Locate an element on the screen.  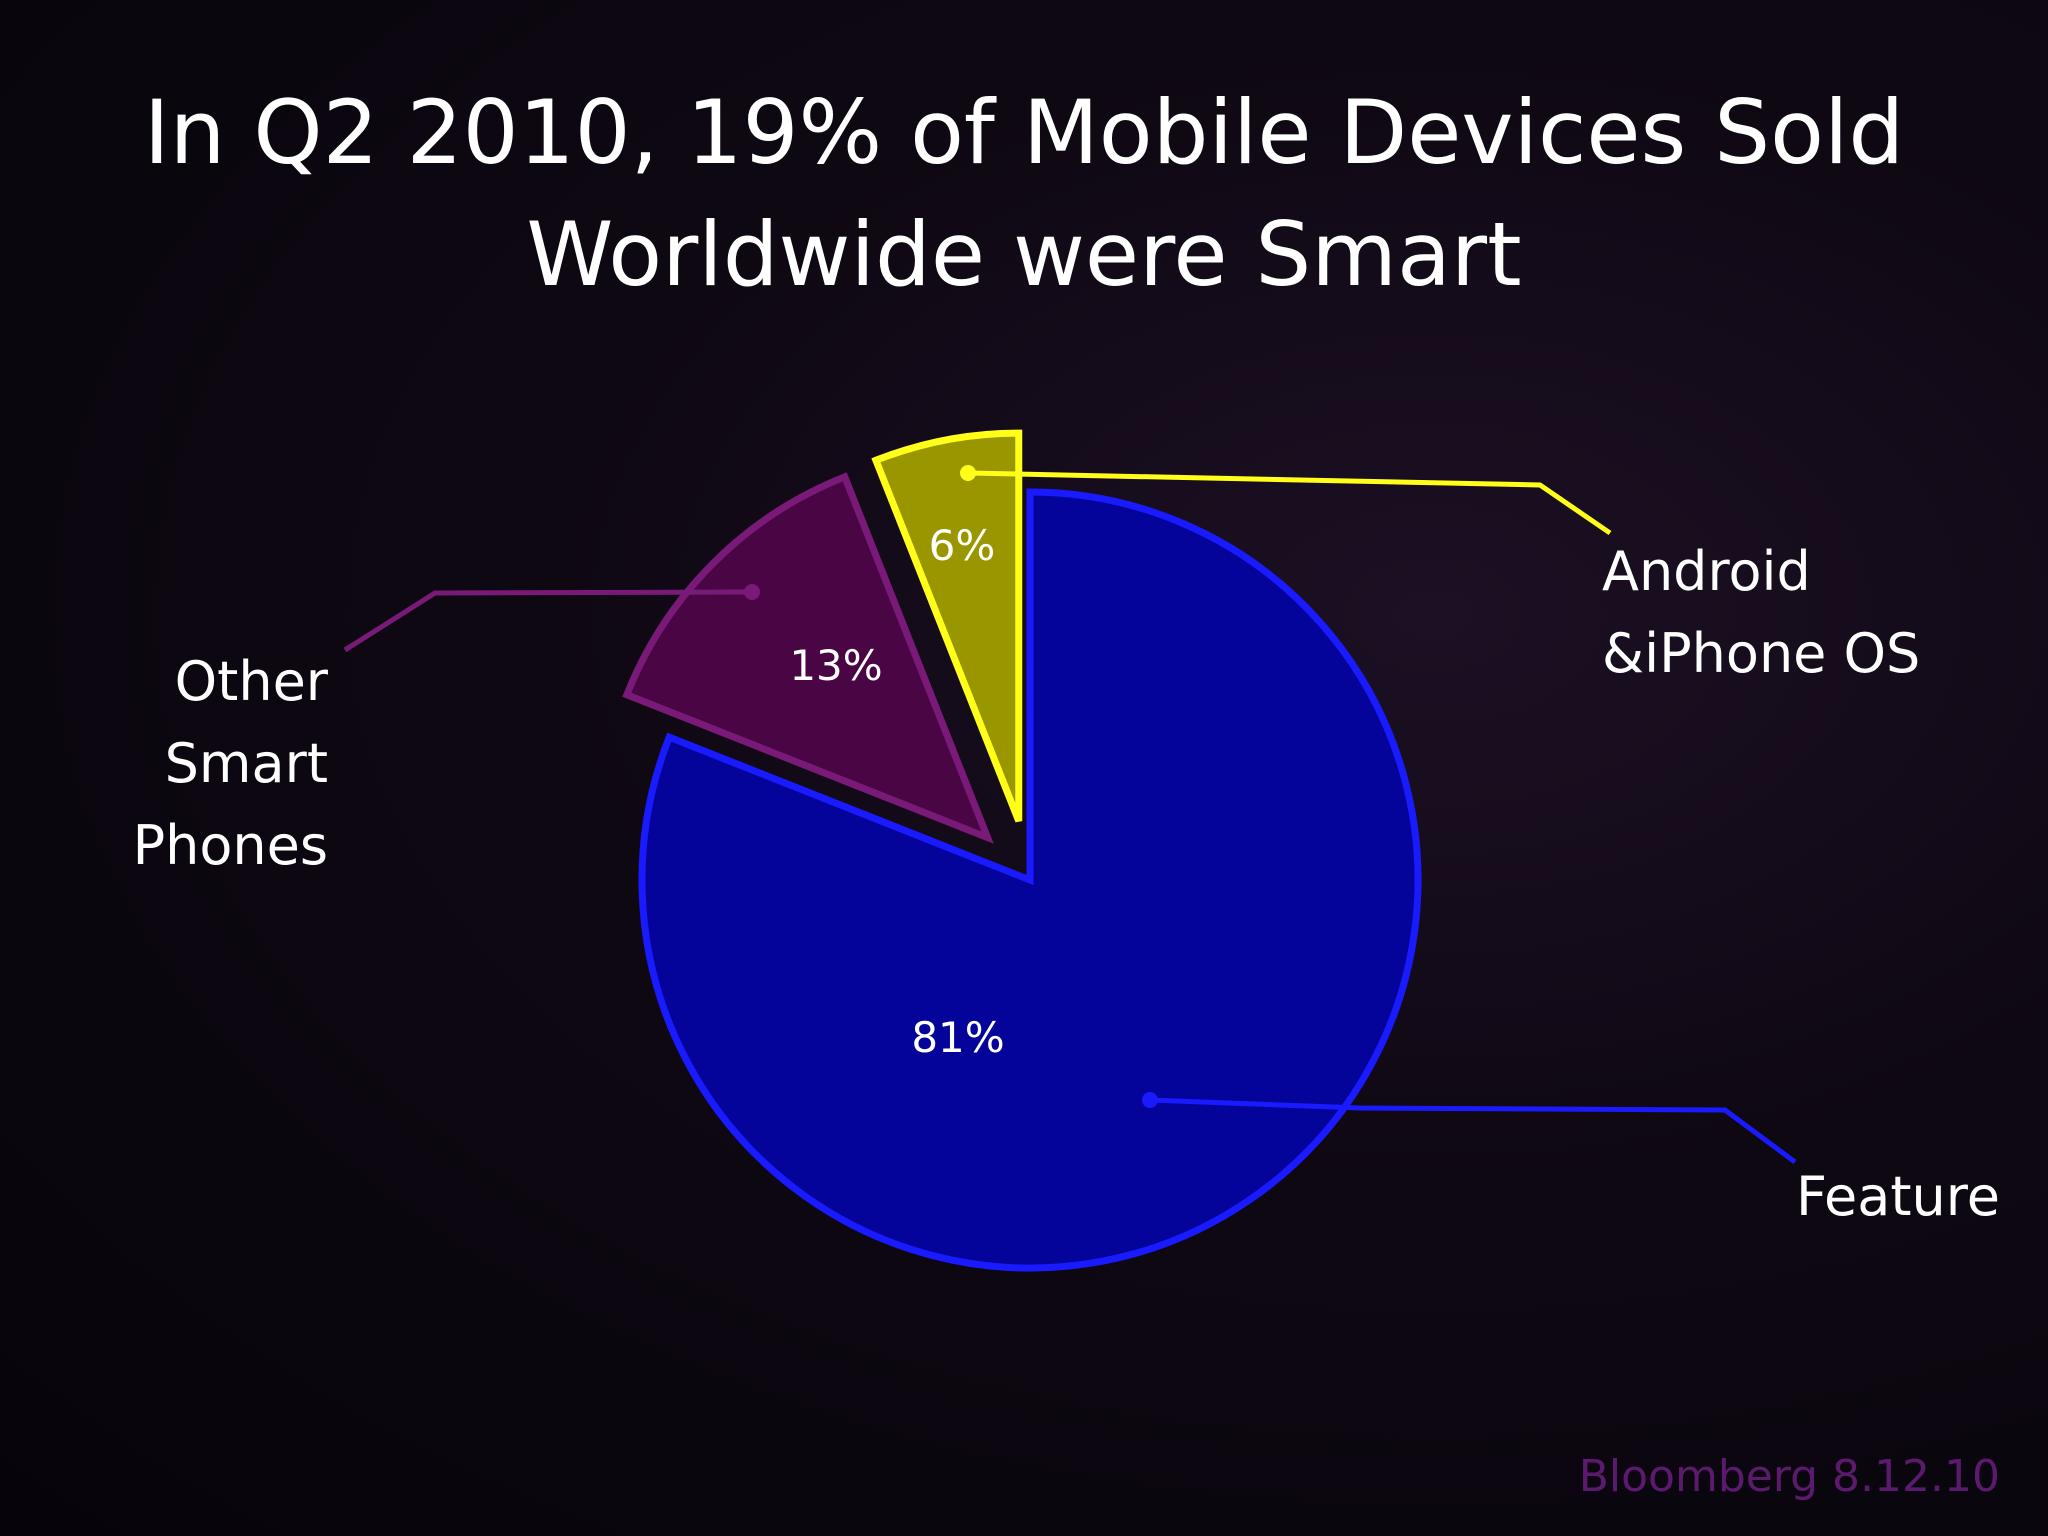
slice-label-line: Other is located at coordinates (252, 681).